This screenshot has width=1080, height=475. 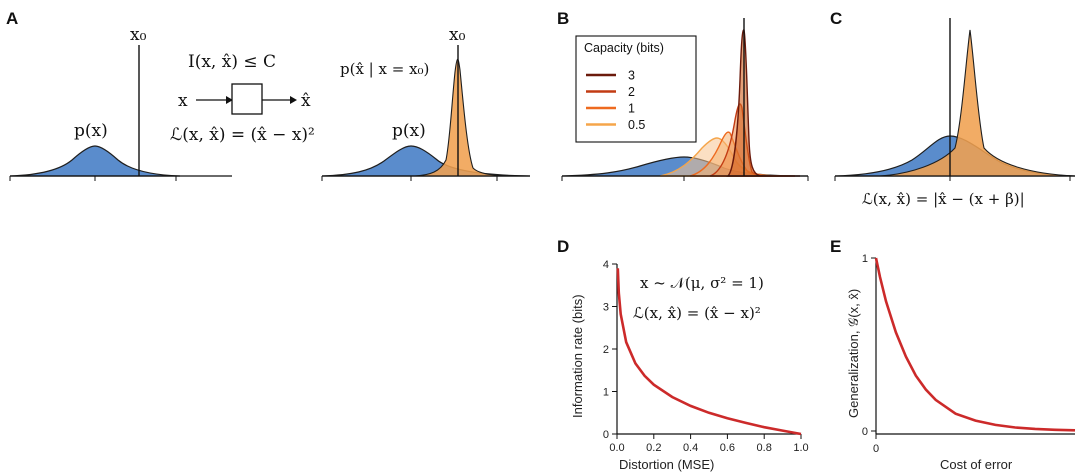 What do you see at coordinates (247, 99) in the screenshot?
I see `channel-box` at bounding box center [247, 99].